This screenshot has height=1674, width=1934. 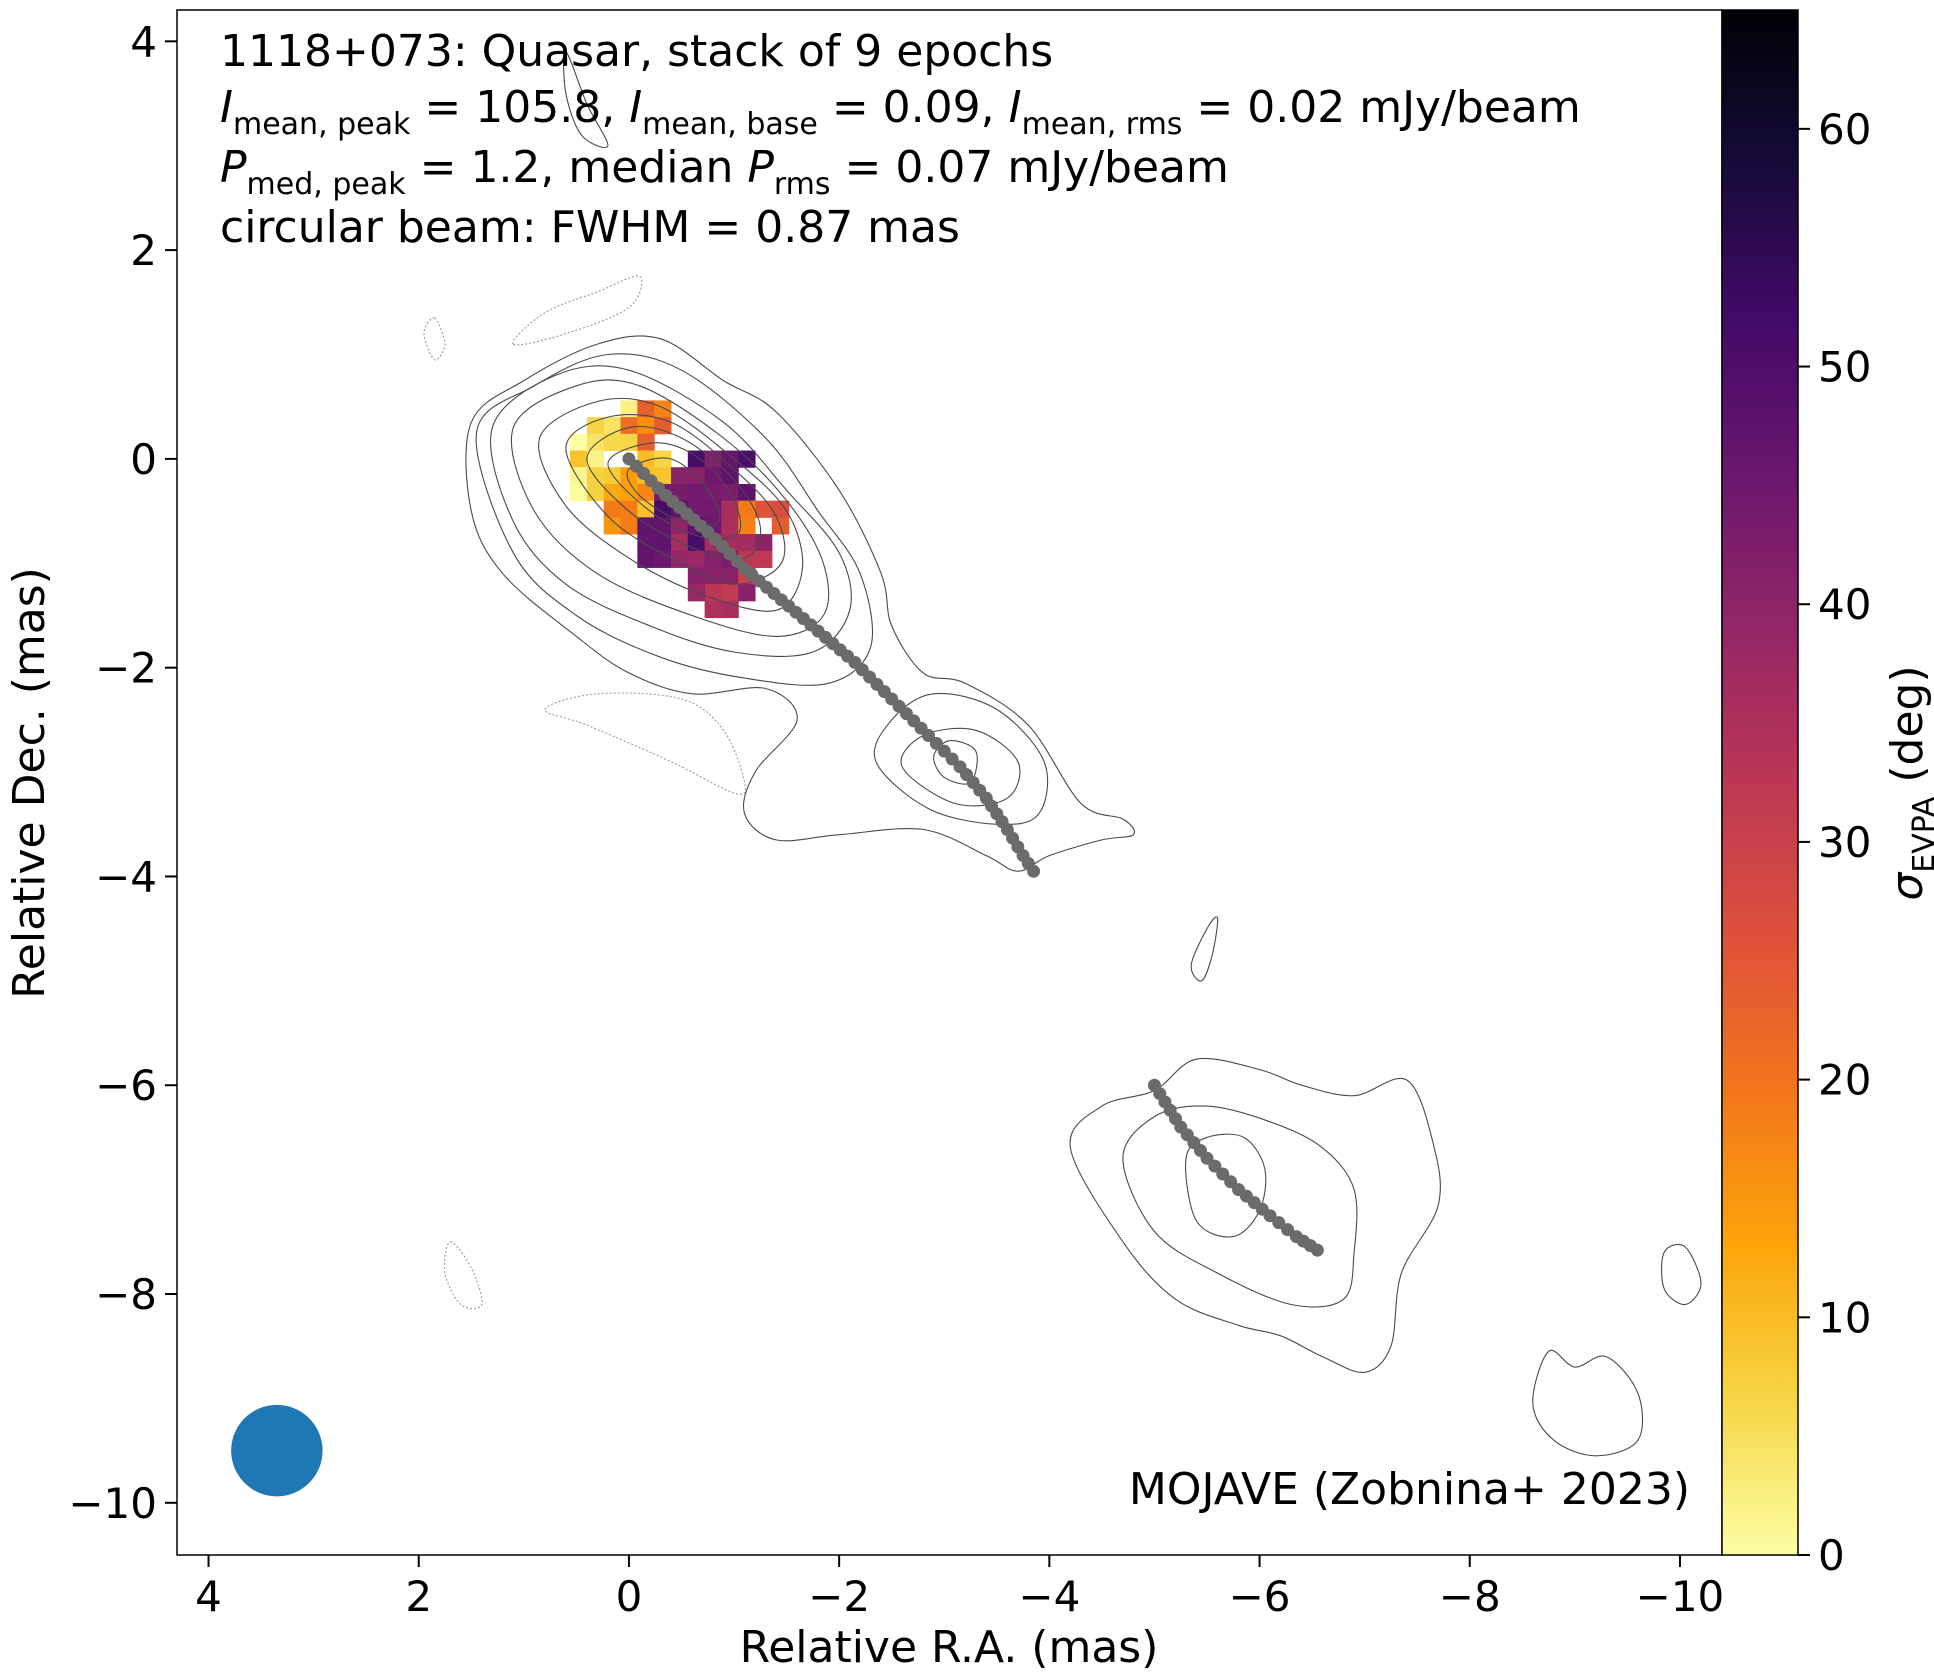 I want to click on x-tick-label: −6, so click(x=1260, y=1596).